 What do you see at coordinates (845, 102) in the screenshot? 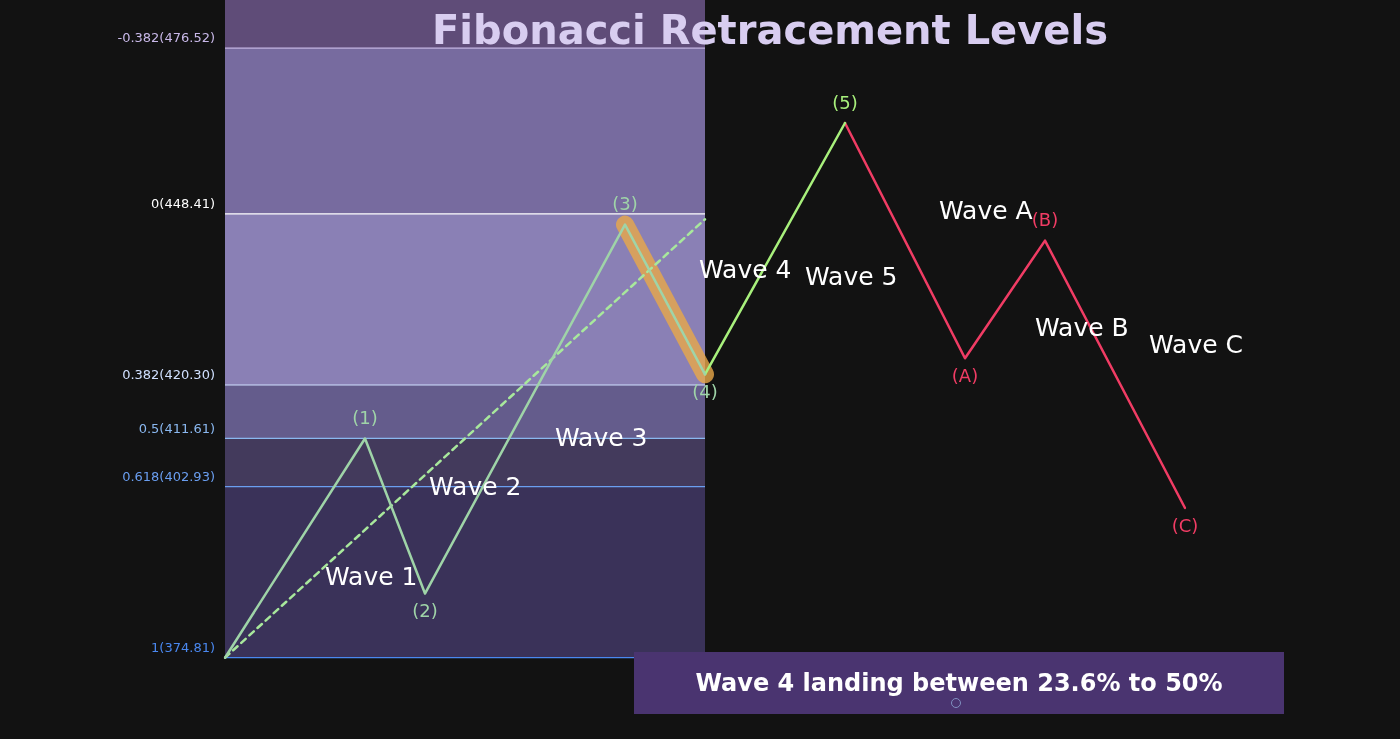
I see `text: (5)` at bounding box center [845, 102].